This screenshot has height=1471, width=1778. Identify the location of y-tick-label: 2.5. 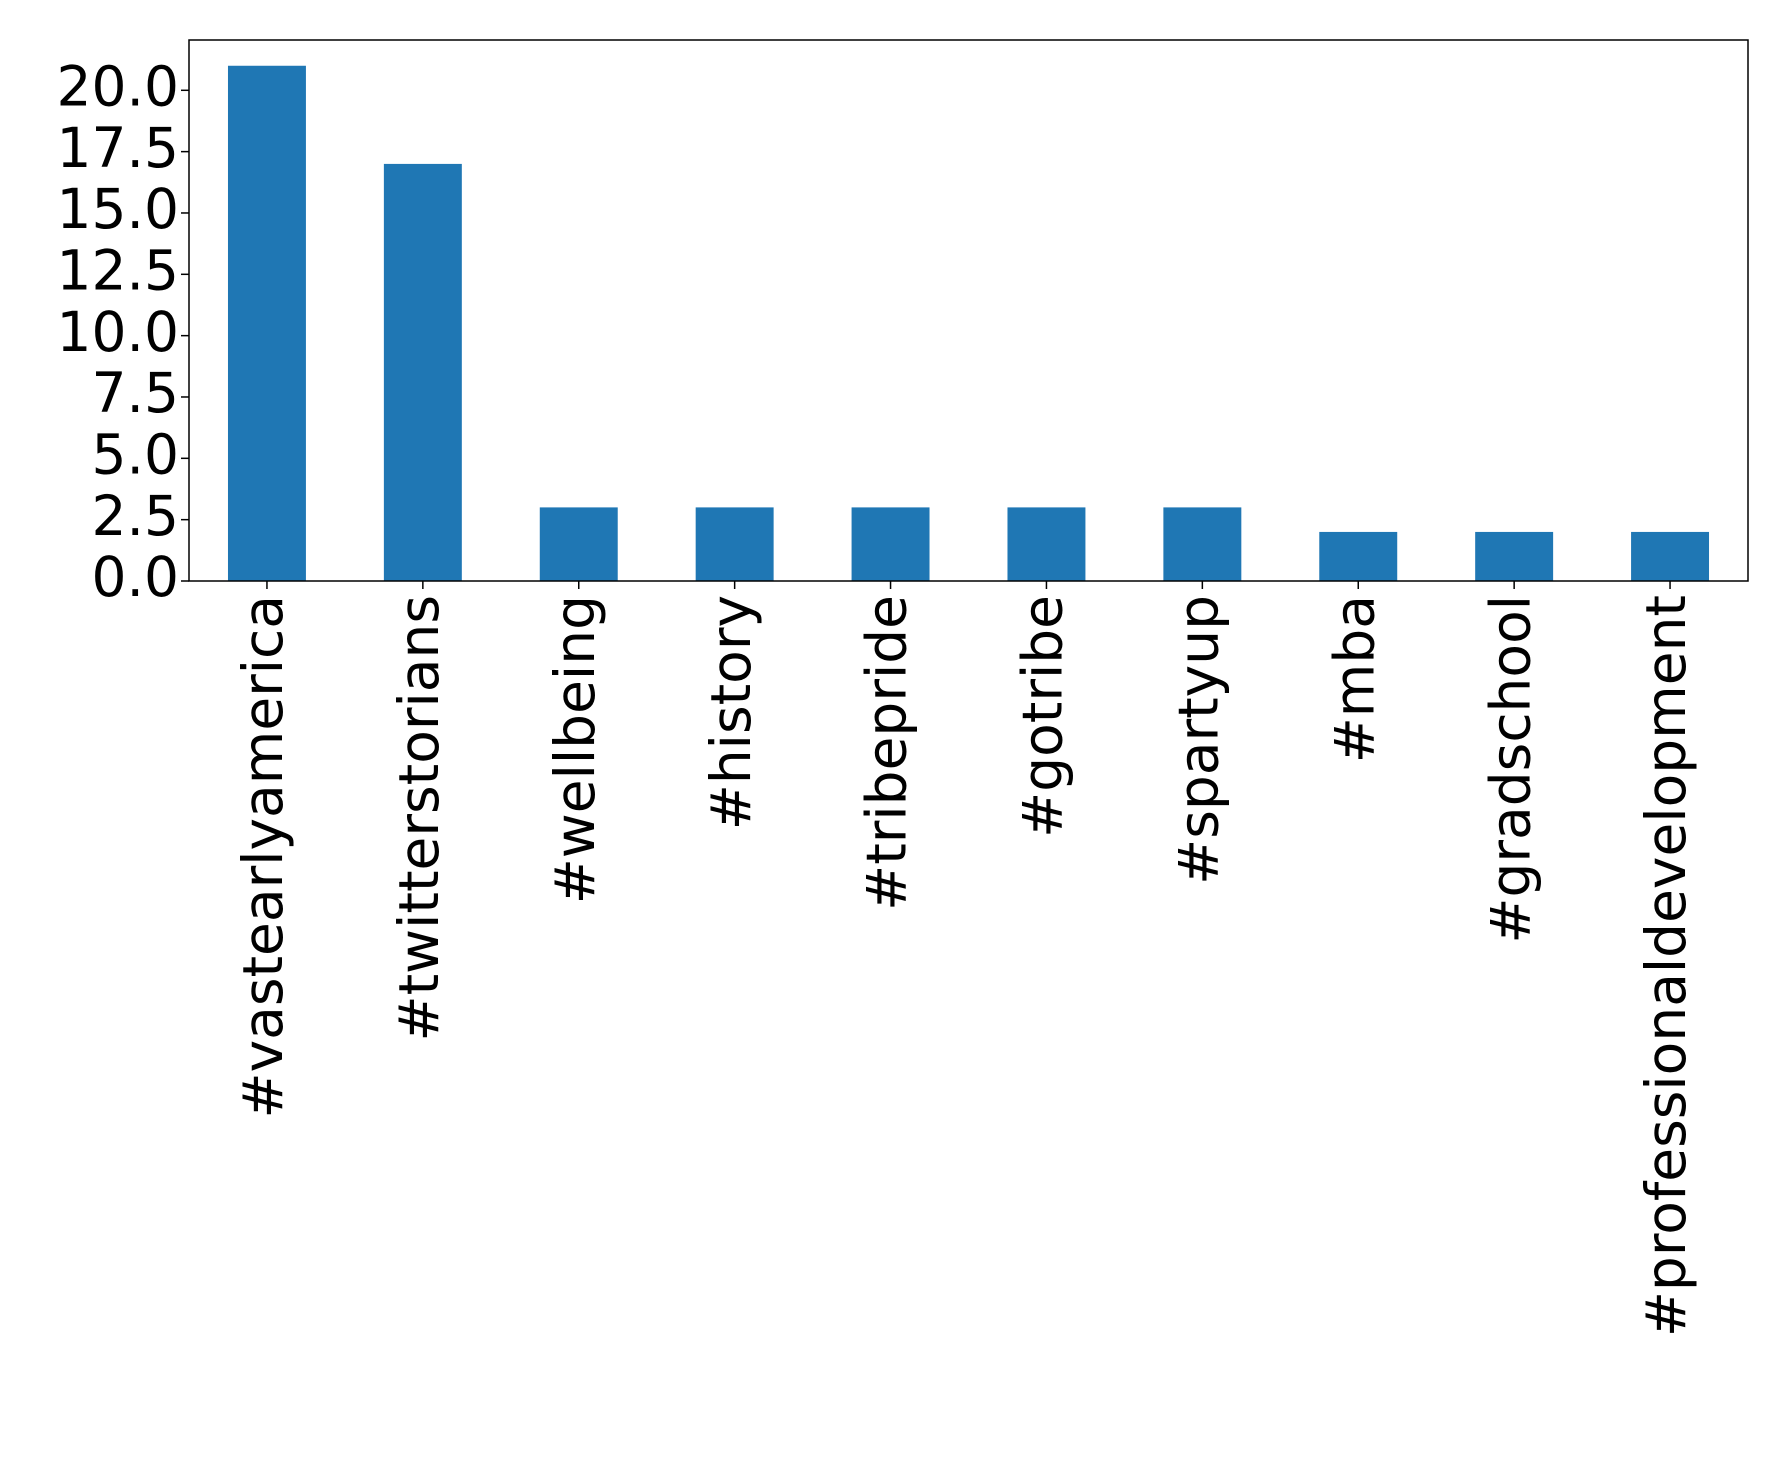
(135, 516).